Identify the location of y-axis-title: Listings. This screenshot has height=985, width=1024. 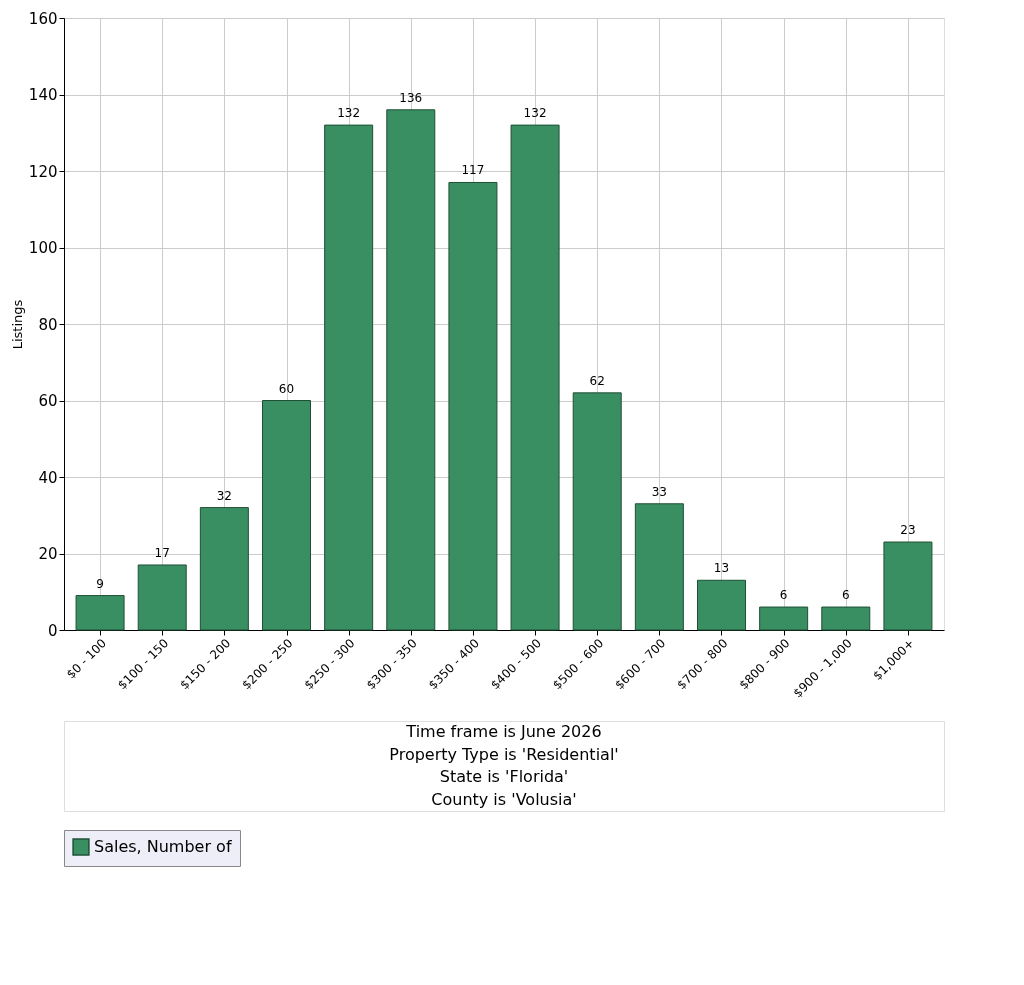
(17, 324).